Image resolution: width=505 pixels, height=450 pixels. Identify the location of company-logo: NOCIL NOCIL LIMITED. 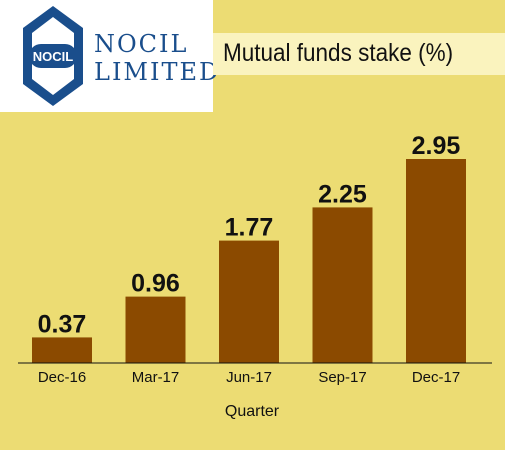
(109, 56).